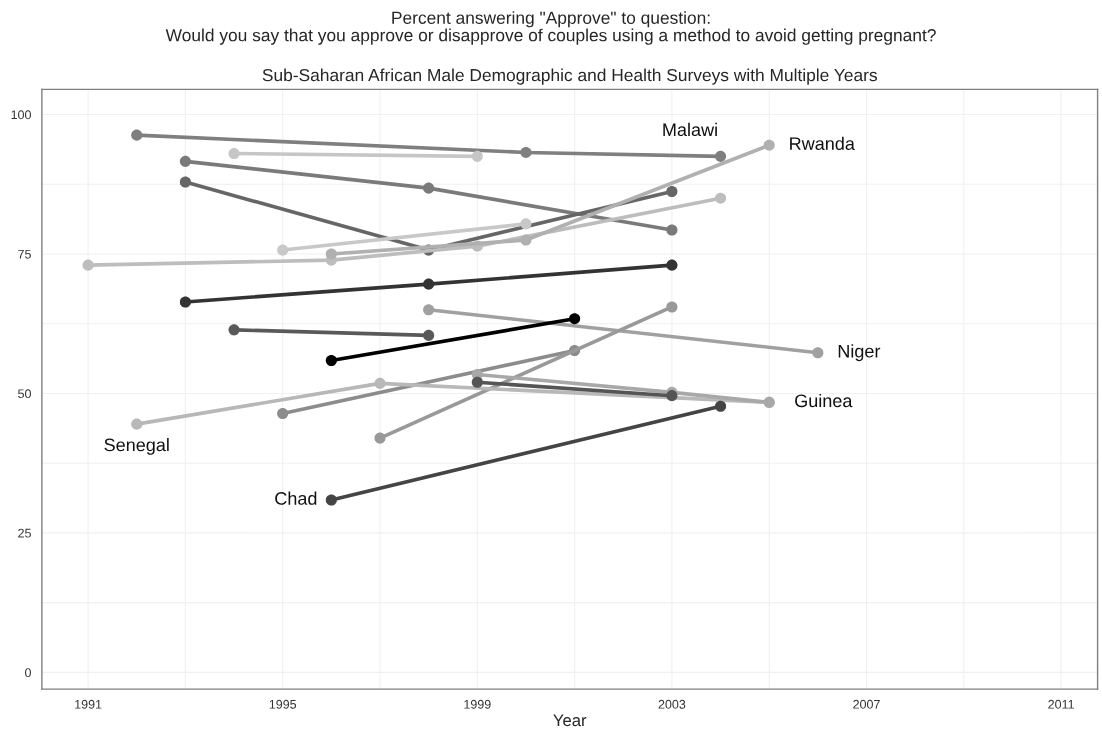 The width and height of the screenshot is (1102, 745). I want to click on annotation: Guinea, so click(824, 400).